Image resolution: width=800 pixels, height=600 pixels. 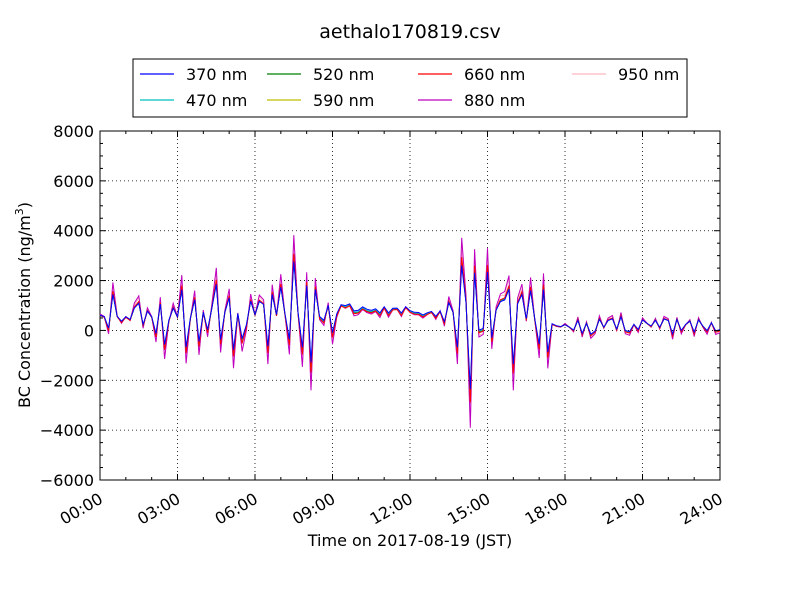 What do you see at coordinates (73, 281) in the screenshot?
I see `y-tick-label: 2000` at bounding box center [73, 281].